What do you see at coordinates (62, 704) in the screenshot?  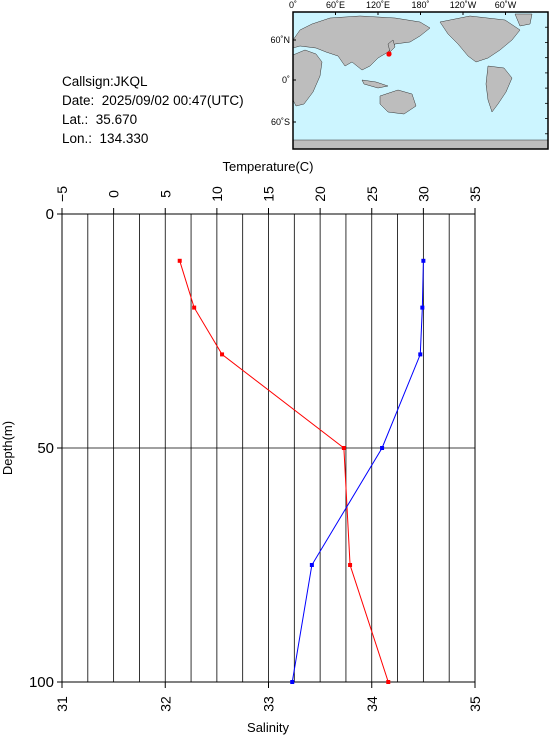 I see `salinity-tick-label: 31` at bounding box center [62, 704].